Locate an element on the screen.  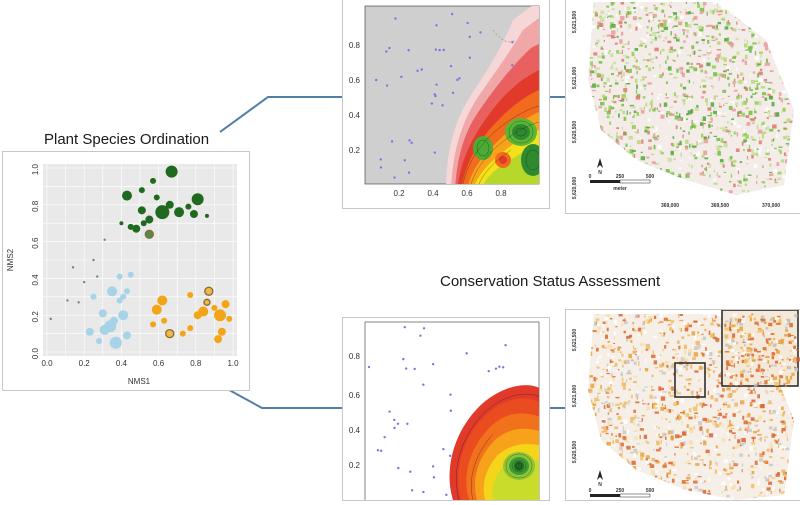
map-top-ytick: 5,620,500 is located at coordinates (575, 132).